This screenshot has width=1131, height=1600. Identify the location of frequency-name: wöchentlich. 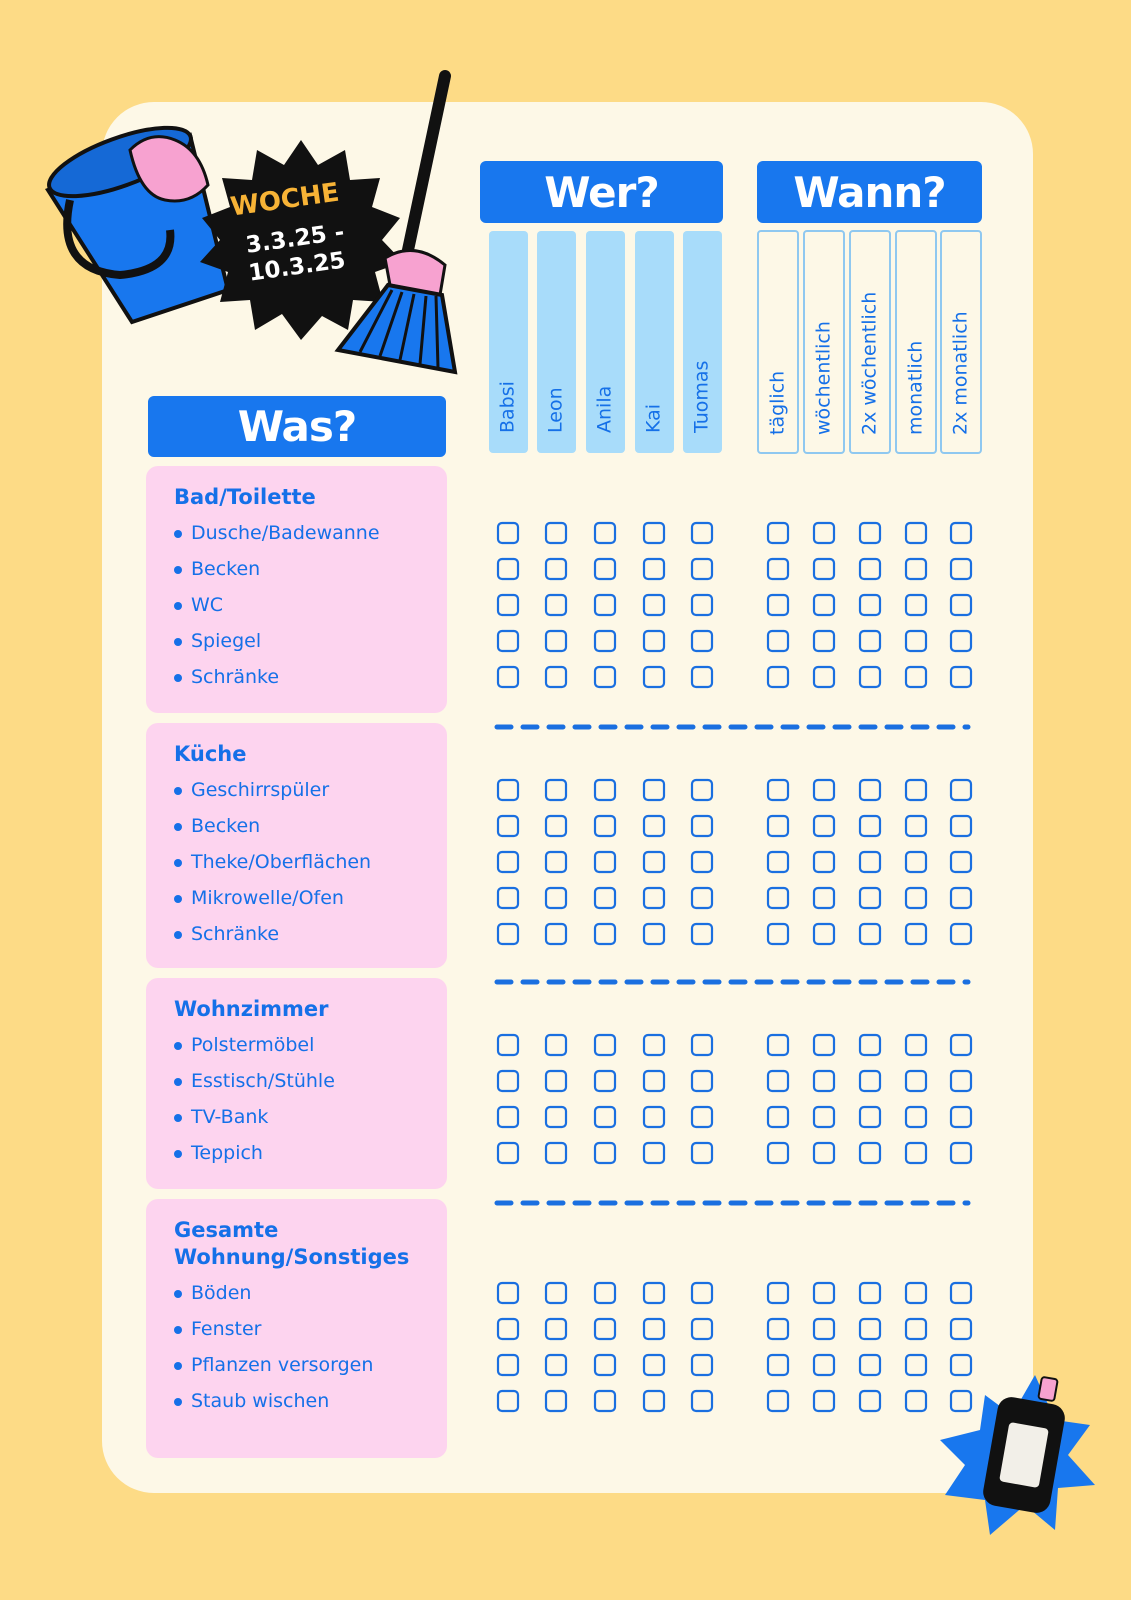
(824, 378).